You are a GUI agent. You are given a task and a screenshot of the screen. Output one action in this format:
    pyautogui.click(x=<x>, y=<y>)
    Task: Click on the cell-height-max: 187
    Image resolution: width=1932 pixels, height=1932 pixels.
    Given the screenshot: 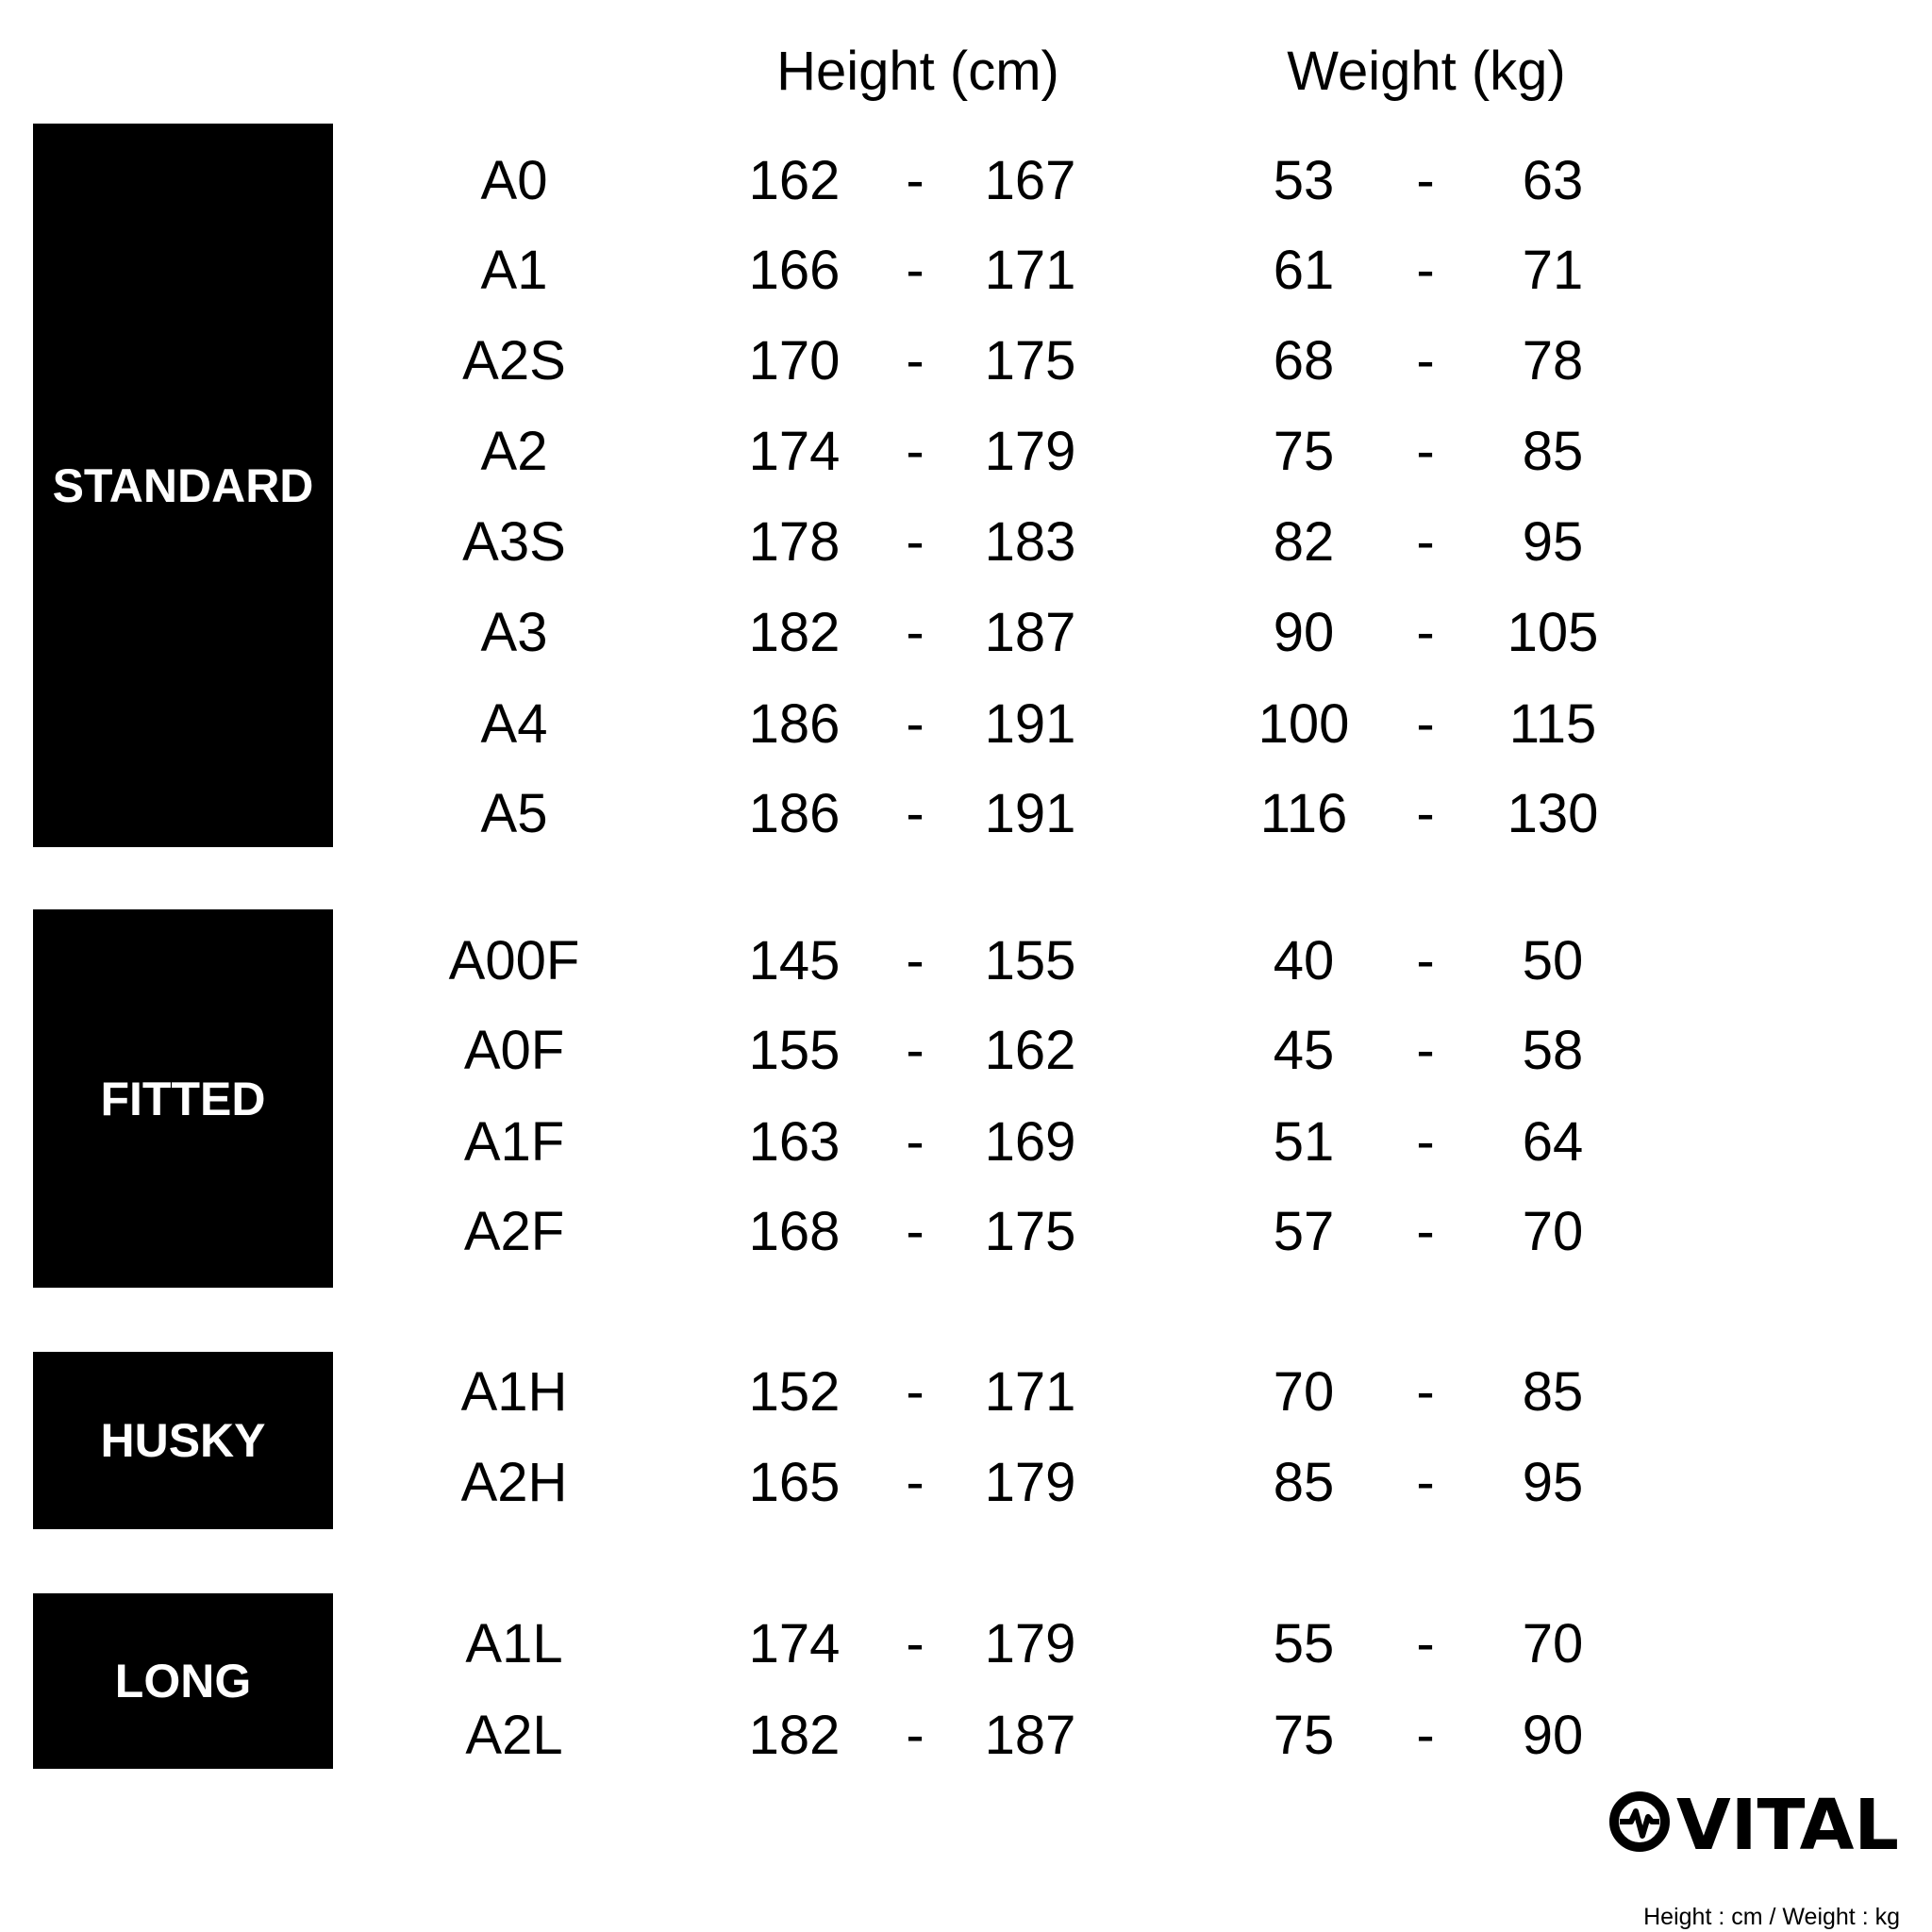 What is the action you would take?
    pyautogui.click(x=1030, y=632)
    